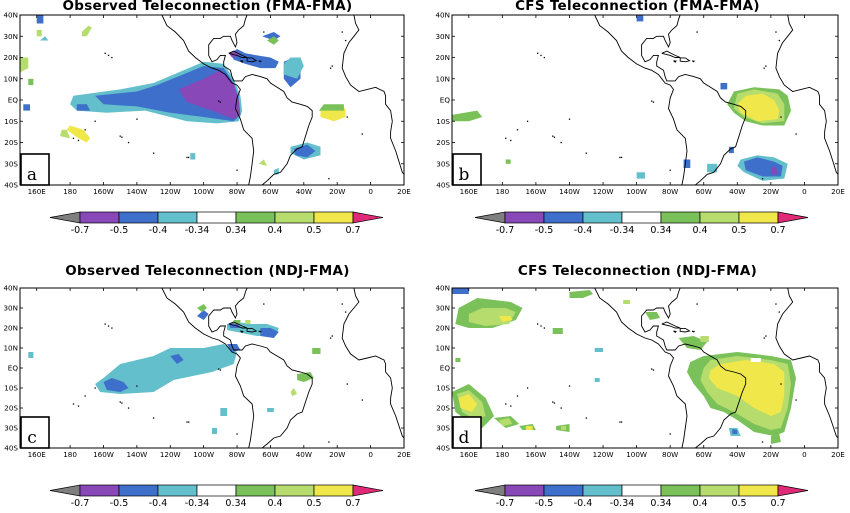 This screenshot has width=850, height=513. I want to click on lon-label: 180, so click(70, 191).